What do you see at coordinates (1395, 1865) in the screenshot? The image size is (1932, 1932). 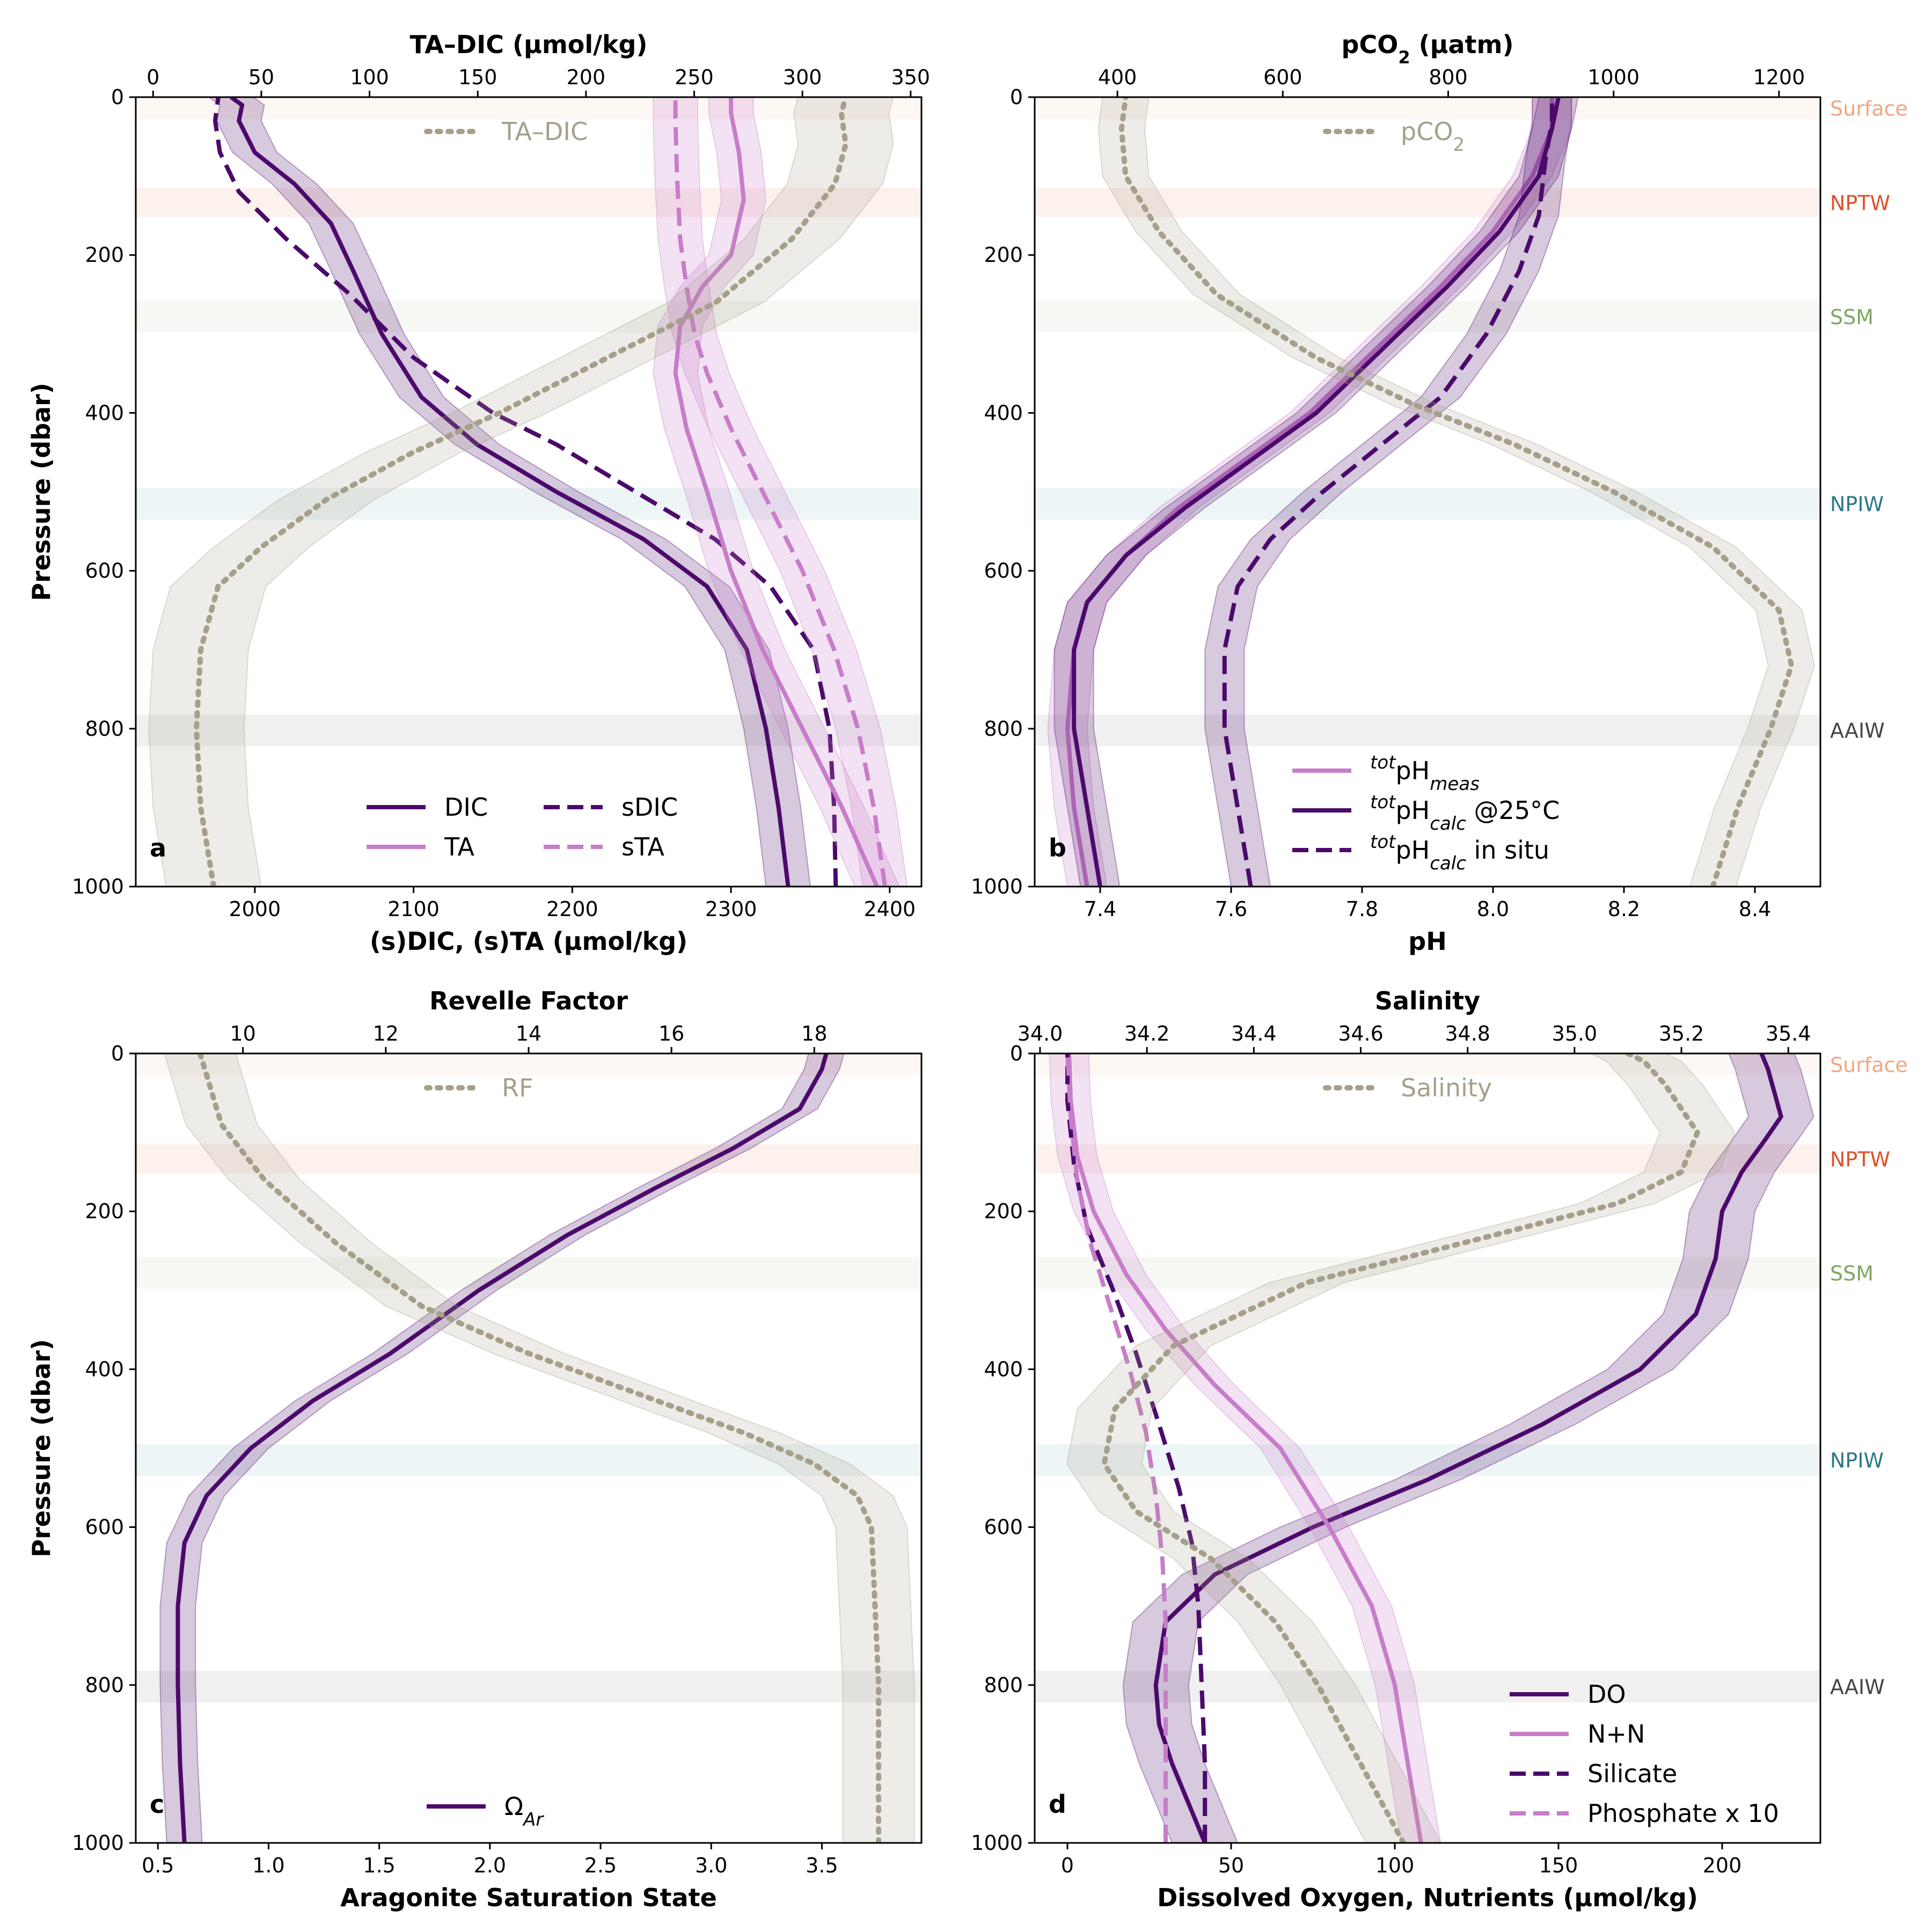 I see `x-tick-label: 100` at bounding box center [1395, 1865].